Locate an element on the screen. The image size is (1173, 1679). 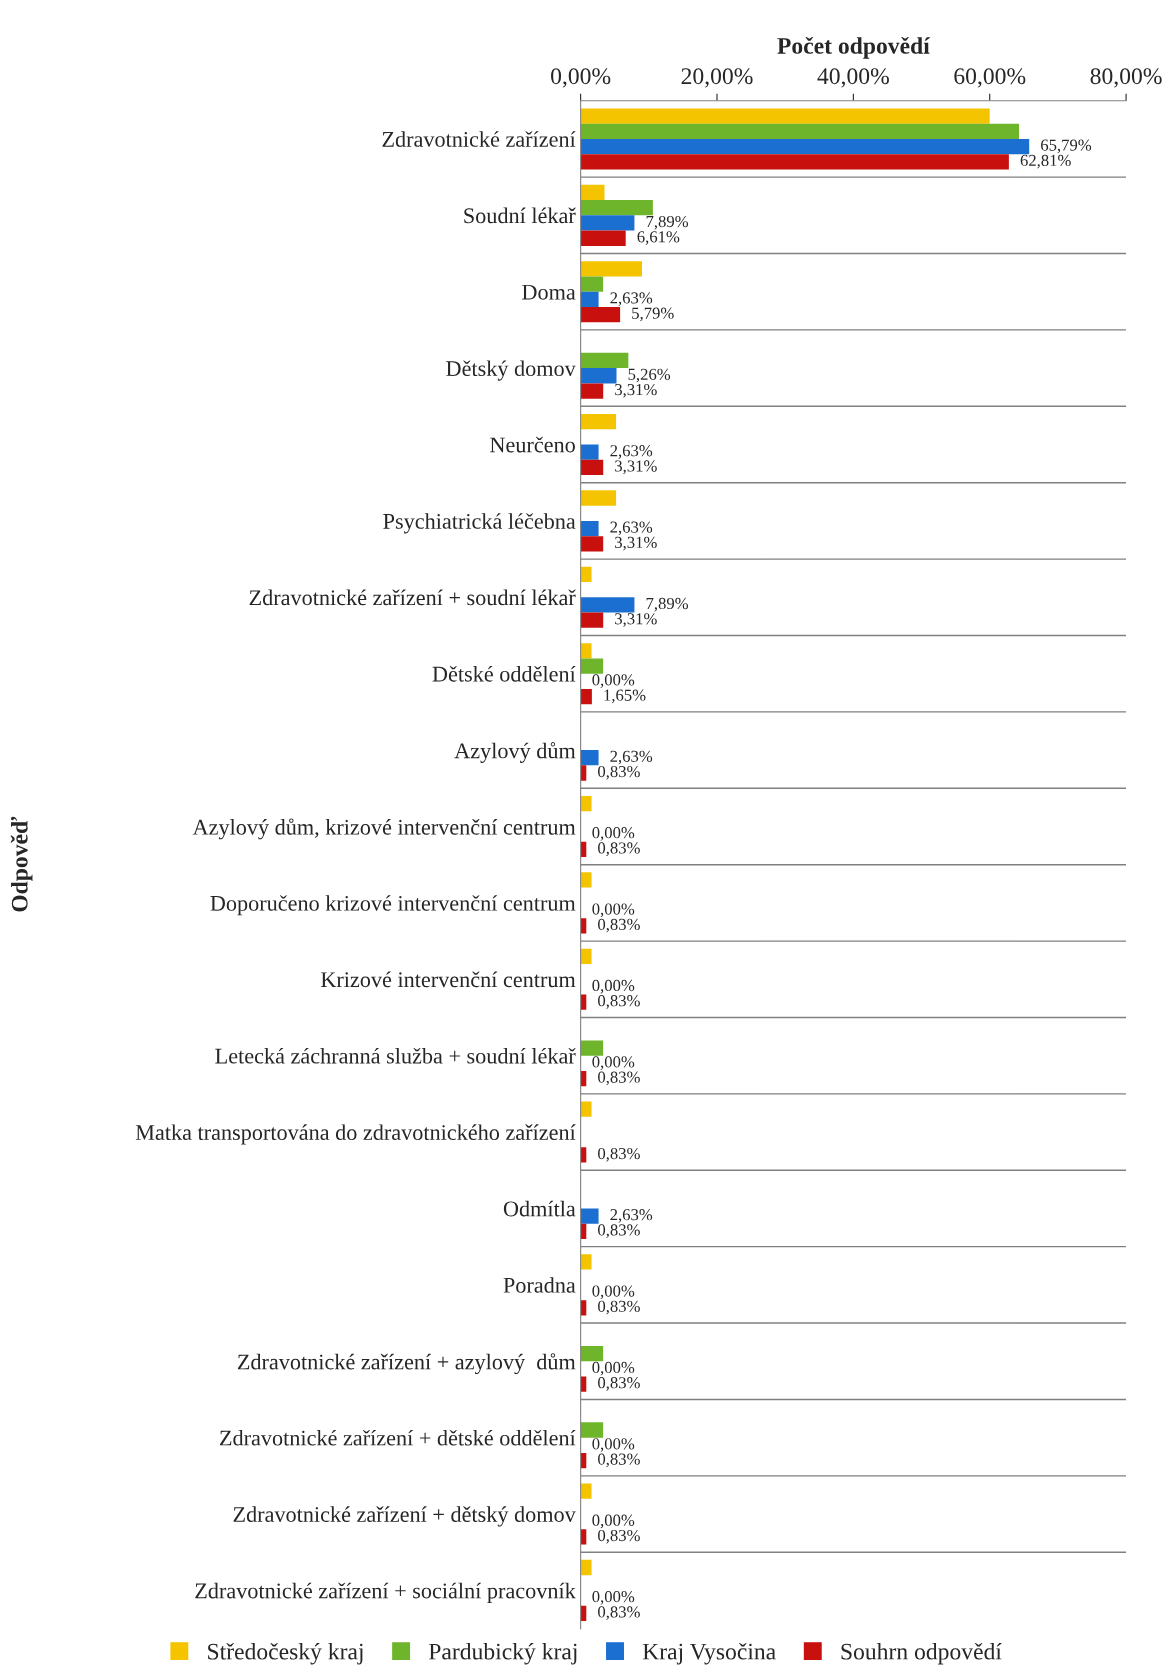
data-label: 6,61% is located at coordinates (658, 238).